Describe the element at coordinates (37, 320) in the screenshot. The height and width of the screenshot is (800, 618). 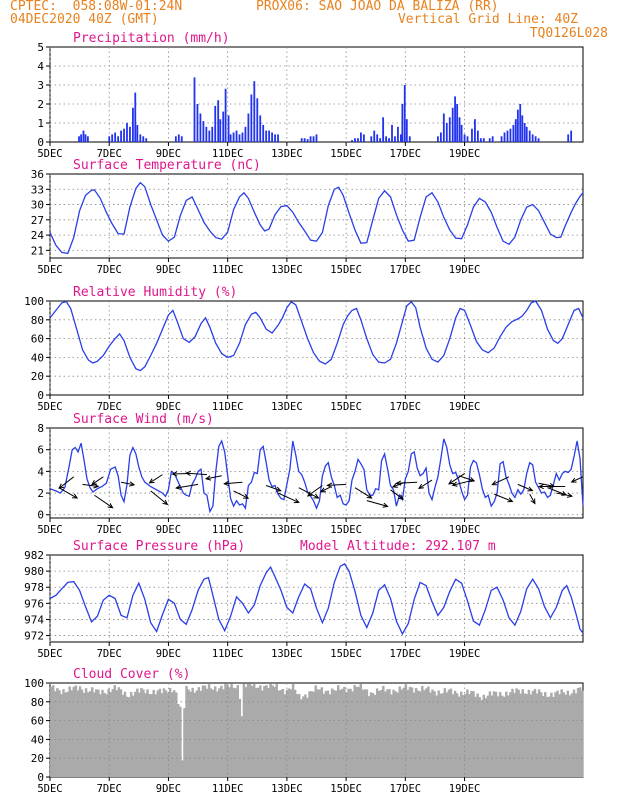
I see `y-tick-label: 80` at that location.